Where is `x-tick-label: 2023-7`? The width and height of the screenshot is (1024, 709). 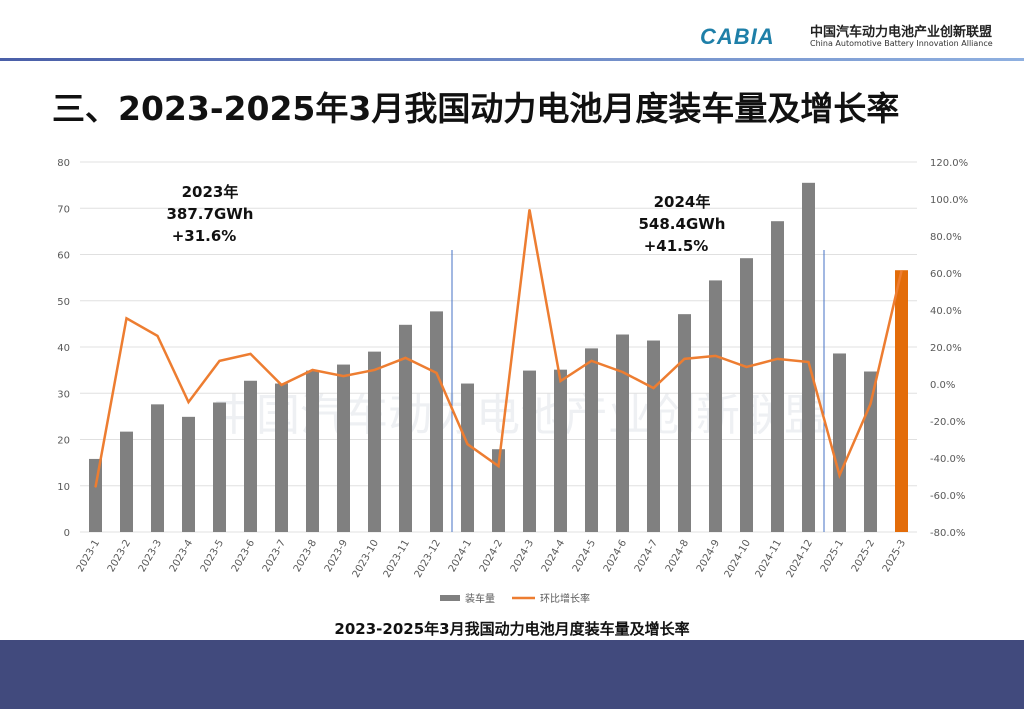 x-tick-label: 2023-7 is located at coordinates (274, 556).